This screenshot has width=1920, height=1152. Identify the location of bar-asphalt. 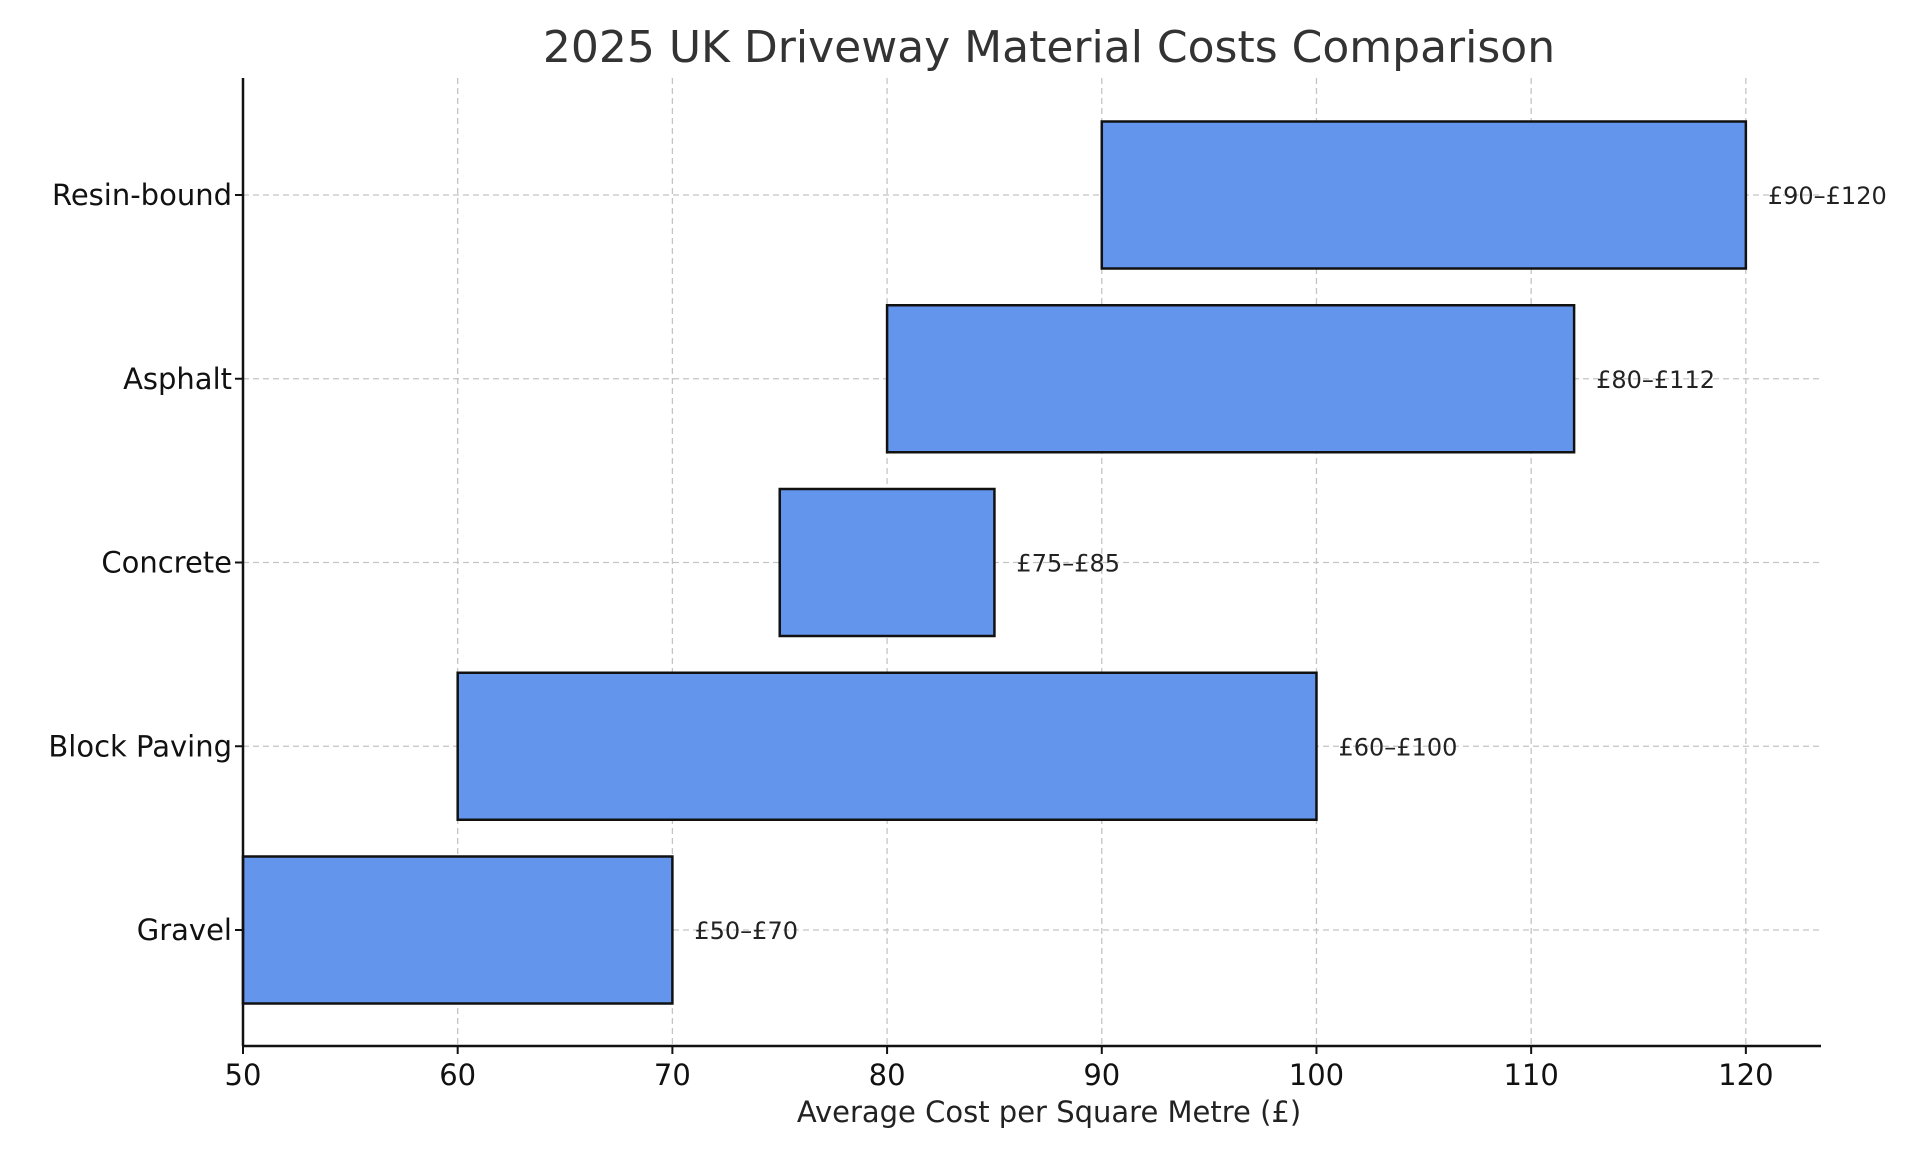
(1230, 379).